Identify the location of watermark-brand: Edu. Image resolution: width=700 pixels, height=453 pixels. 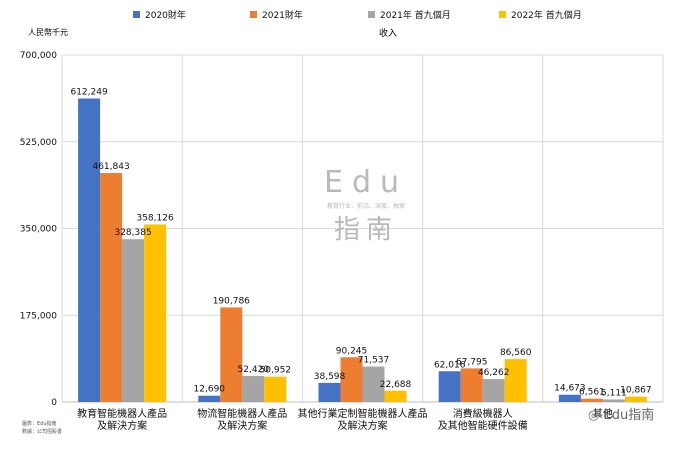
(366, 182).